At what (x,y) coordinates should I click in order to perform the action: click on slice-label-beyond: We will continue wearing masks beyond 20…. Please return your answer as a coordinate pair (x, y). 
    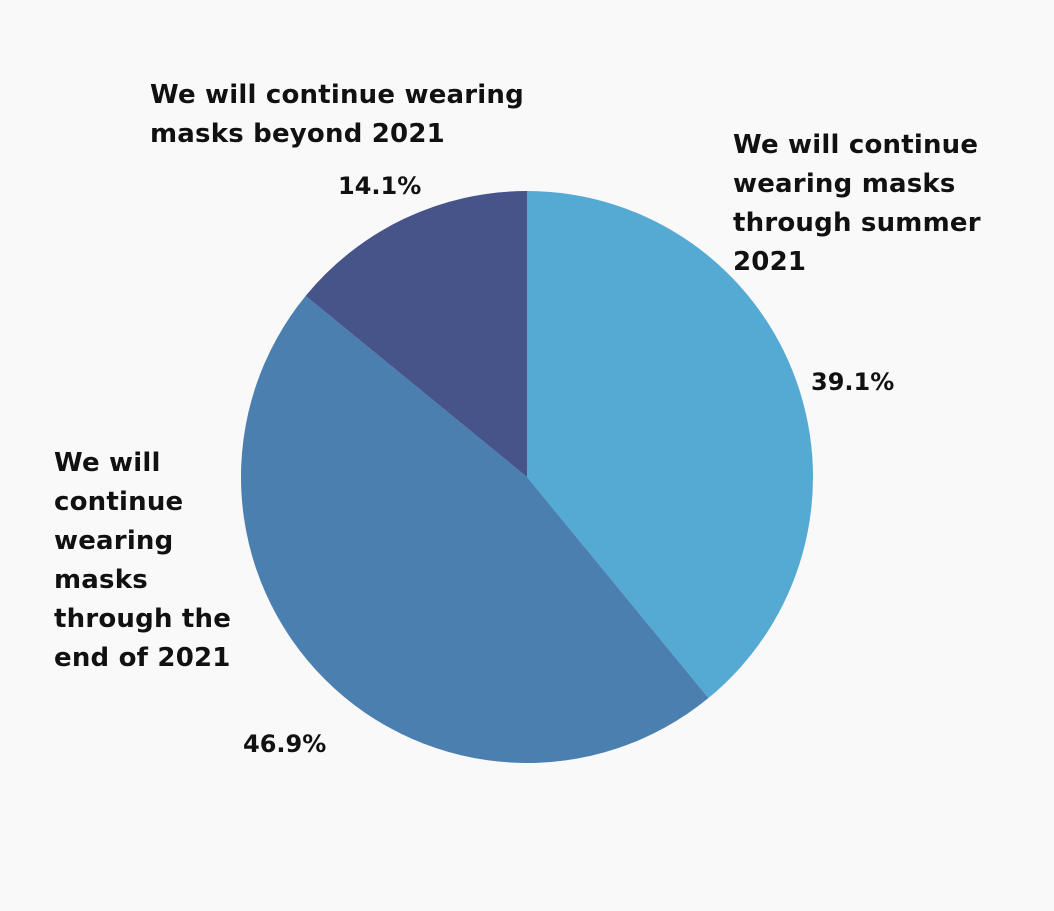
    Looking at the image, I should click on (337, 114).